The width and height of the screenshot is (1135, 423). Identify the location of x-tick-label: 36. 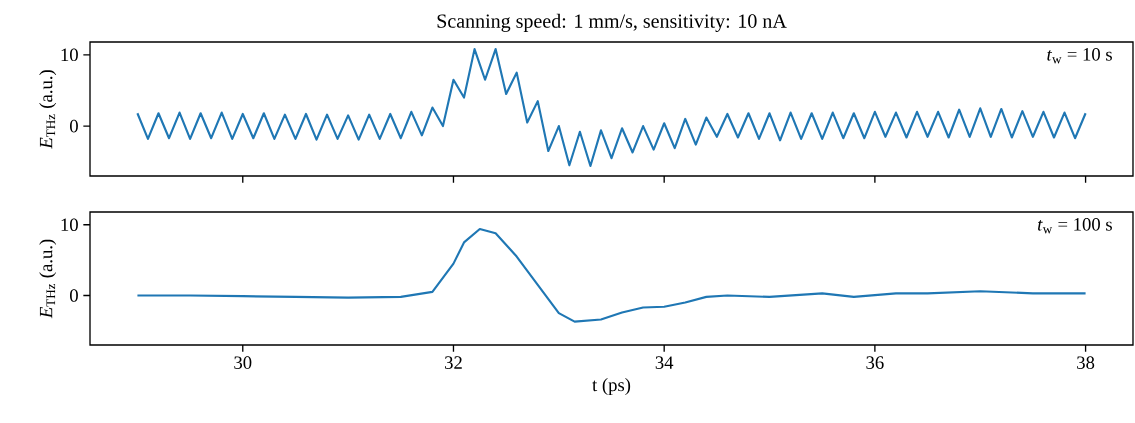
(875, 362).